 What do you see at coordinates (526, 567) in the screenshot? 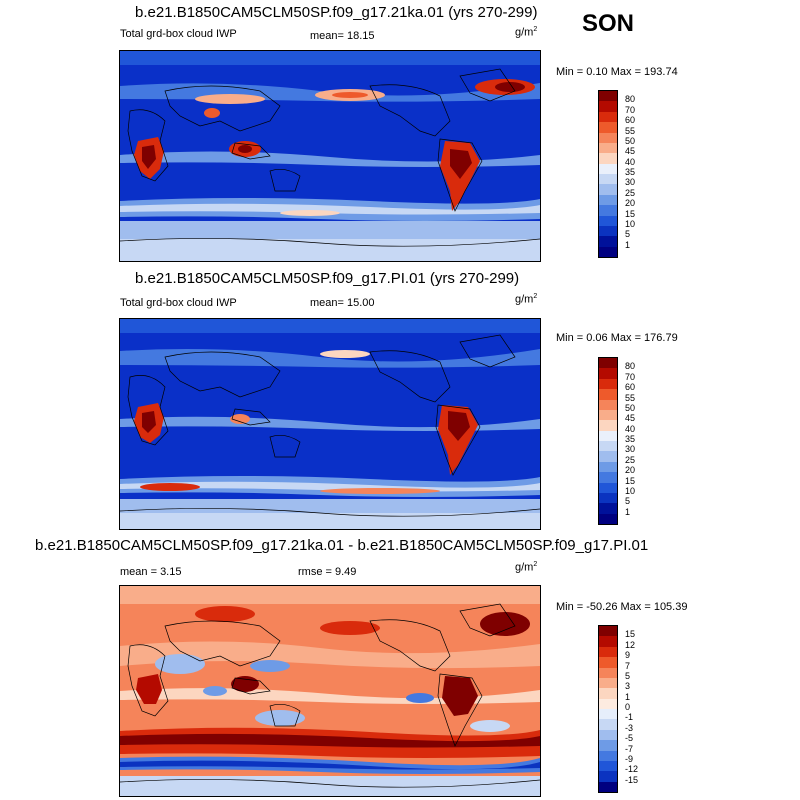
I see `panel3-units: g/m2` at bounding box center [526, 567].